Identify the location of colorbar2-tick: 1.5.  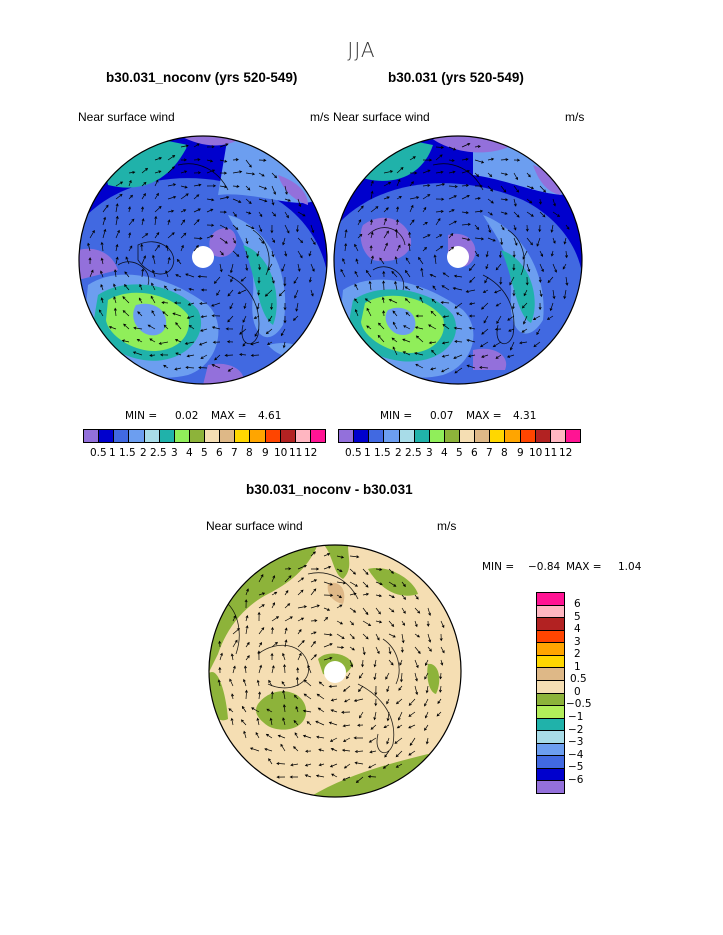
(382, 453).